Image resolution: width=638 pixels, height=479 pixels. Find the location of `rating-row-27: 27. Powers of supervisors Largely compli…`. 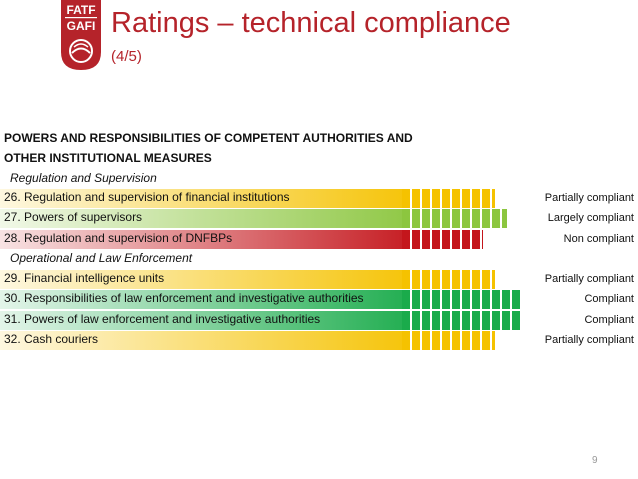

rating-row-27: 27. Powers of supervisors Largely compli… is located at coordinates (319, 218).